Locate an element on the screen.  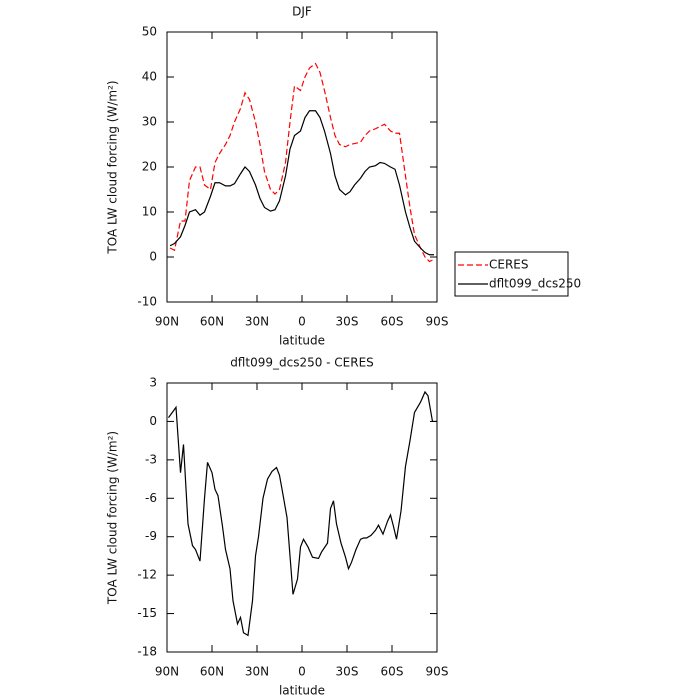
y-tick-label: 50 is located at coordinates (149, 32).